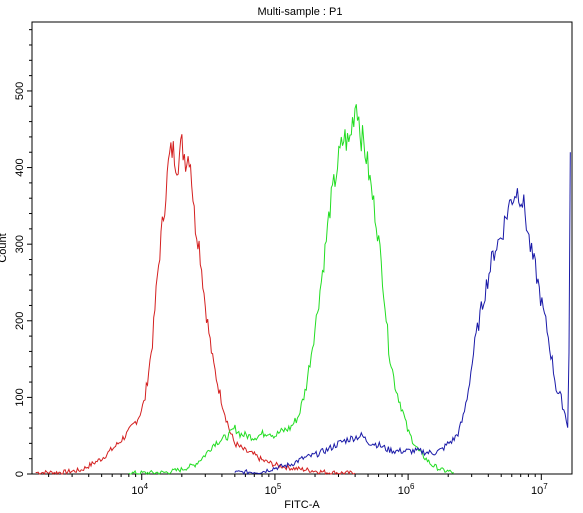  I want to click on x-axis: 10⁴ 10⁵ 10⁶ 10⁷, so click(298, 485).